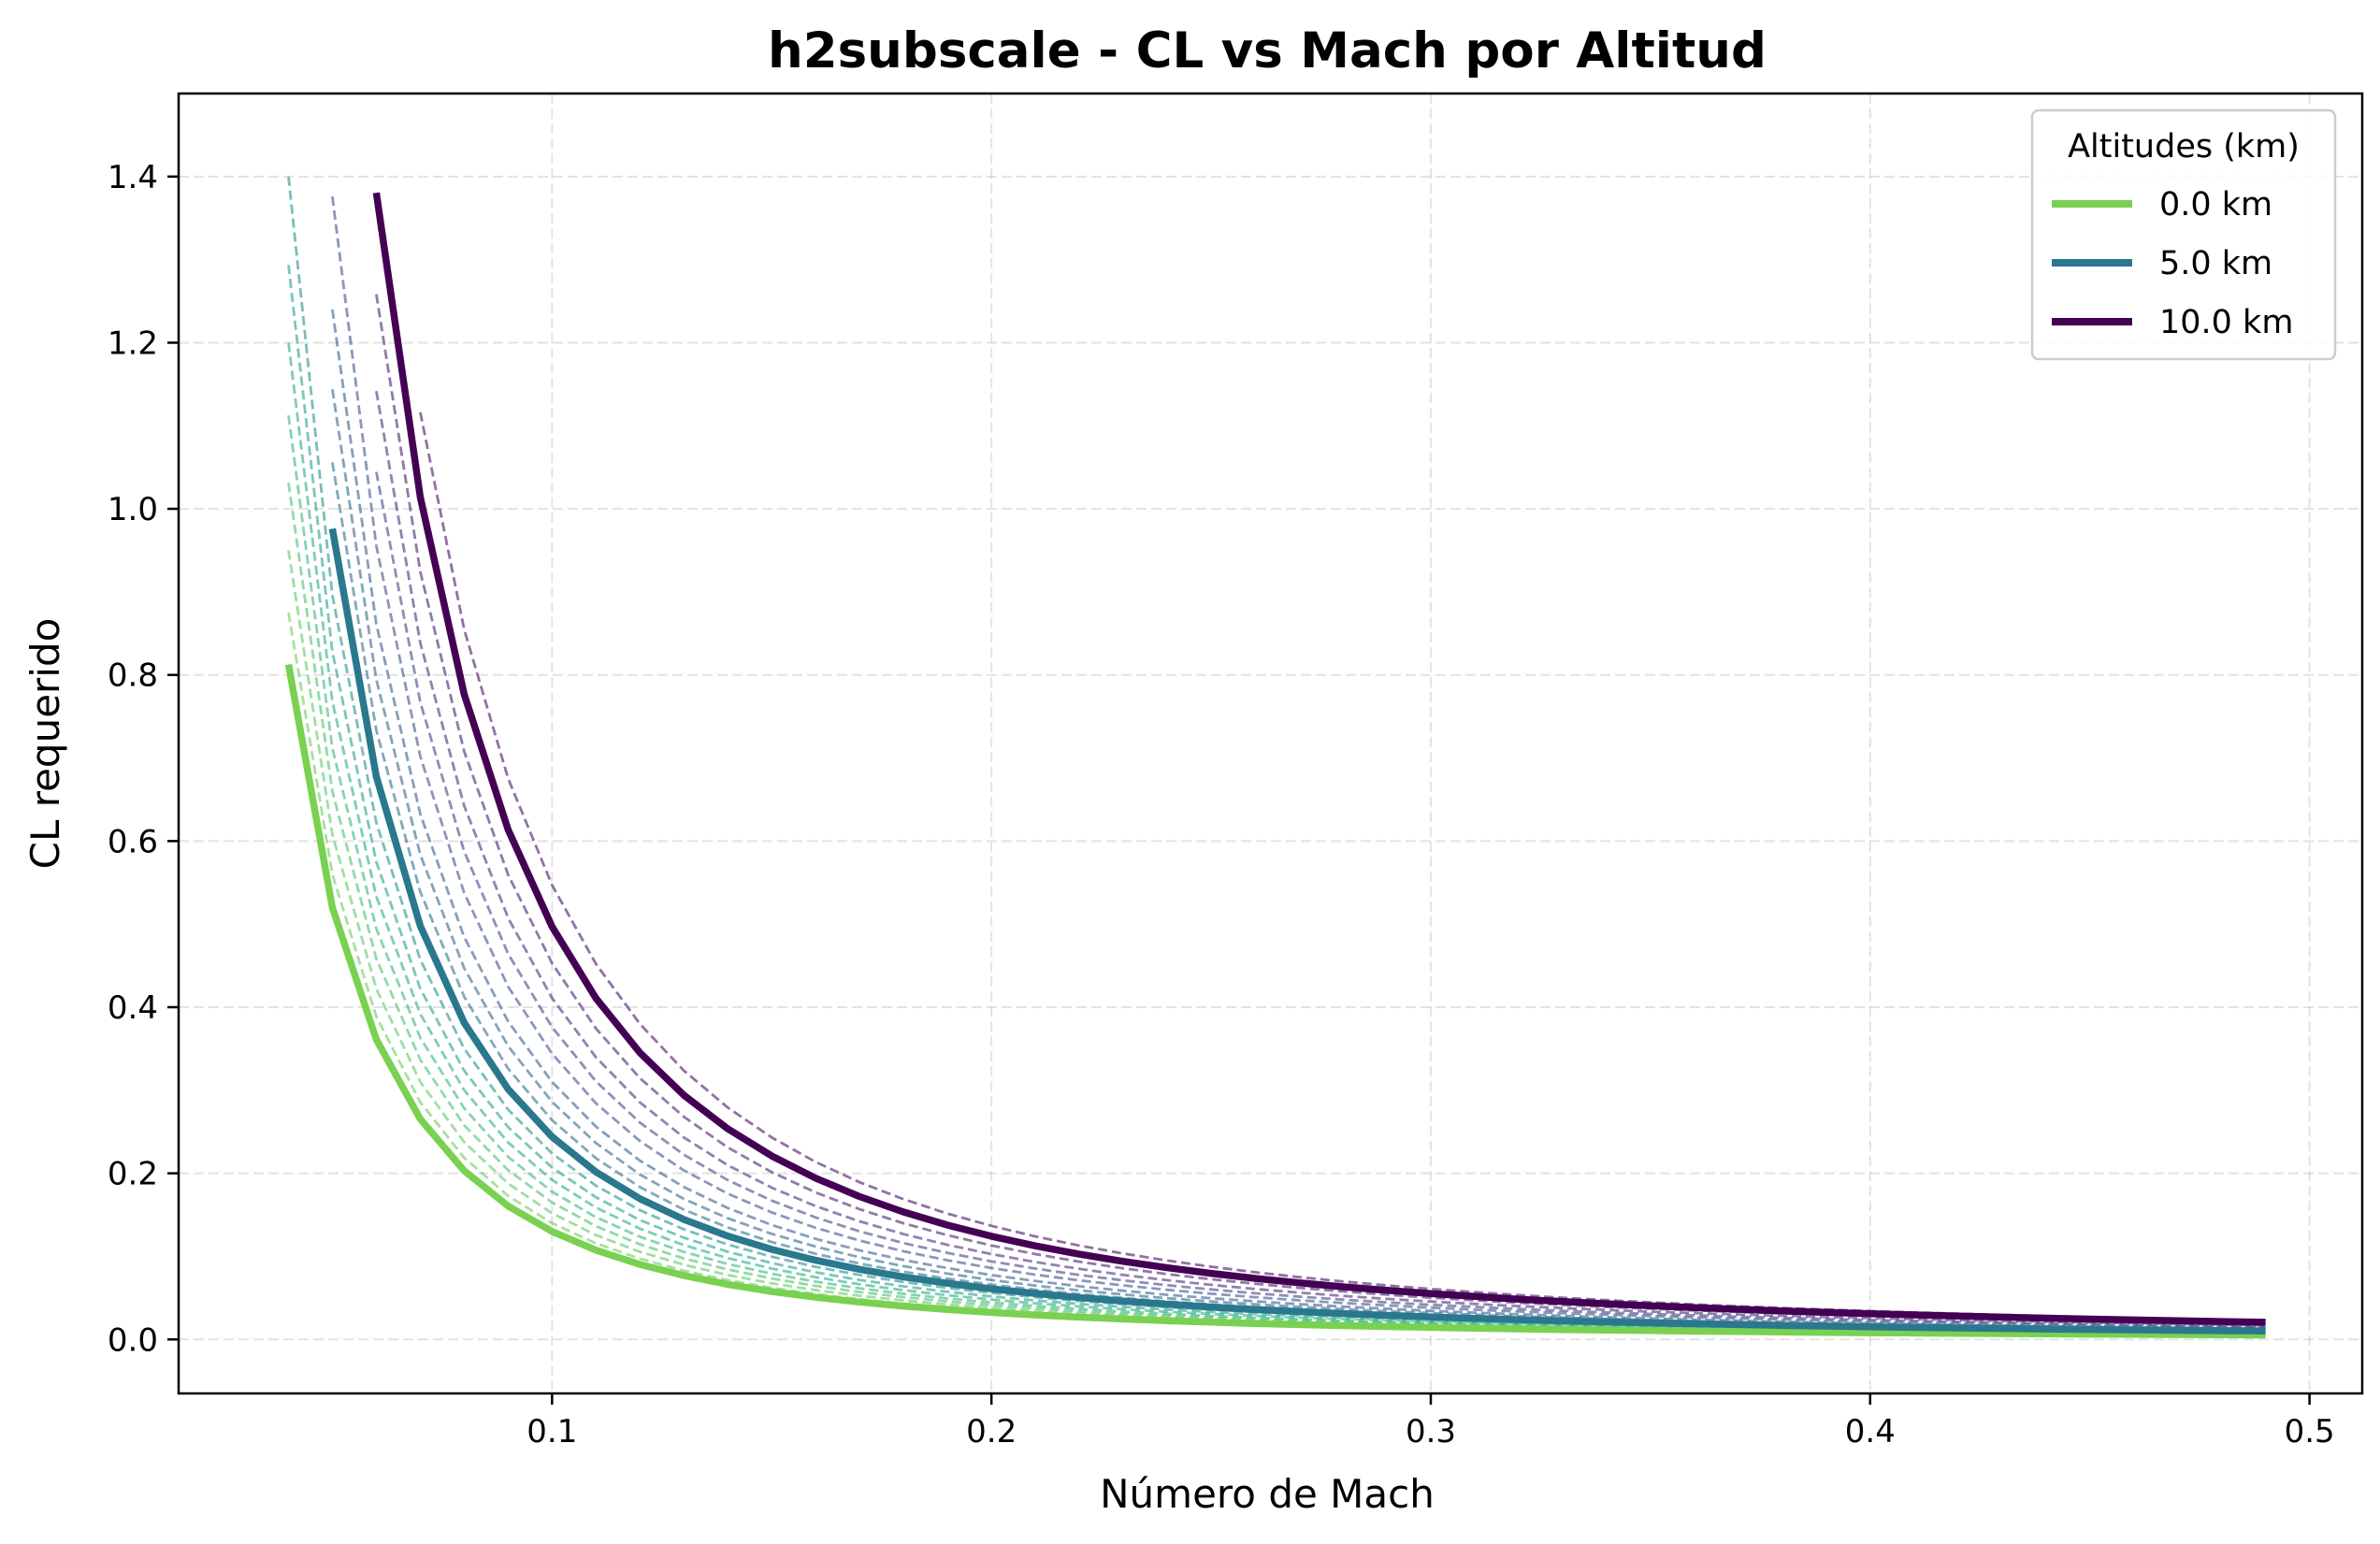 This screenshot has height=1544, width=2380. I want to click on y-axis-label: CL requerido, so click(45, 744).